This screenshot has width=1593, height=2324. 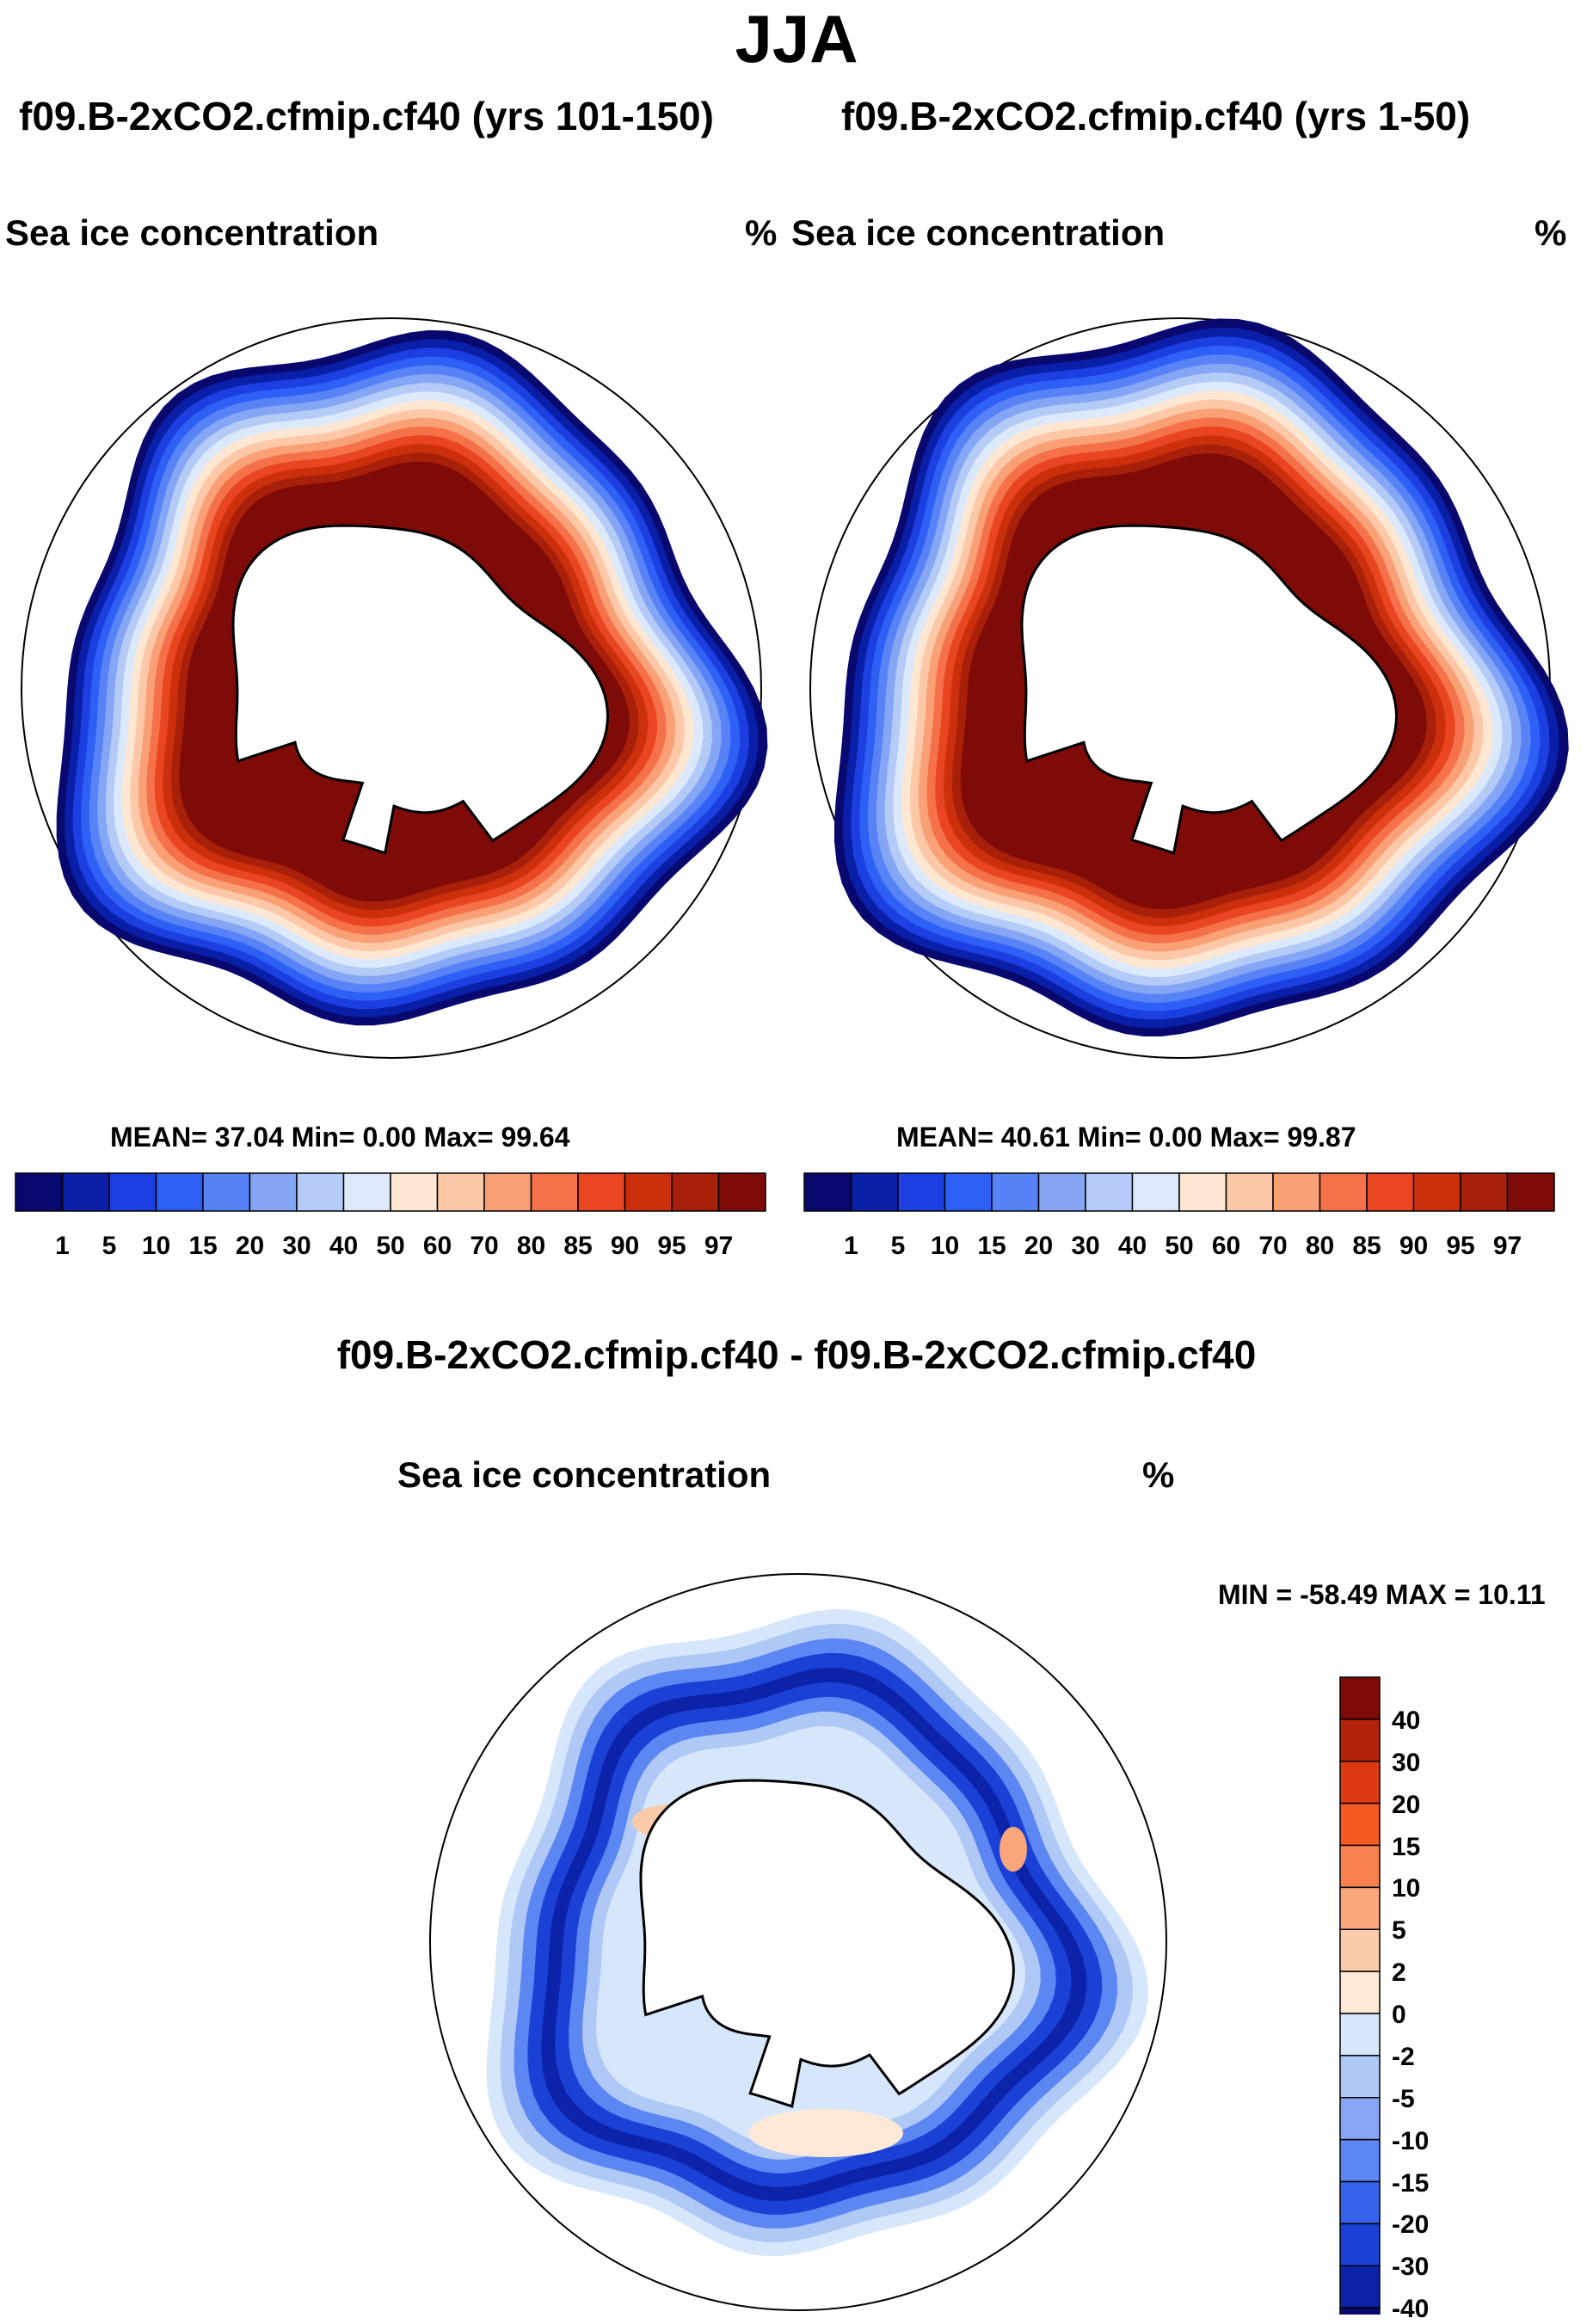 What do you see at coordinates (62, 1246) in the screenshot?
I see `colorbar-panel-1-tick-label: 1` at bounding box center [62, 1246].